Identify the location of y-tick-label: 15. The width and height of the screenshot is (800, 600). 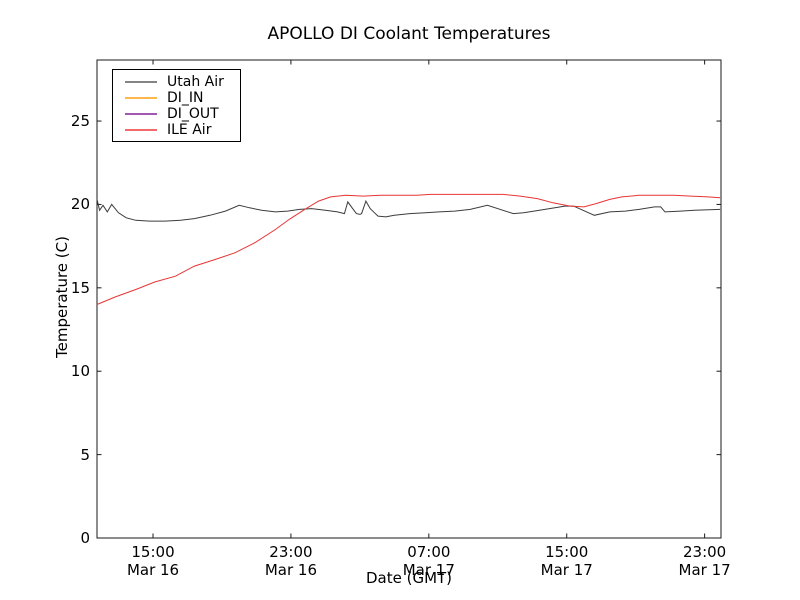
(80, 287).